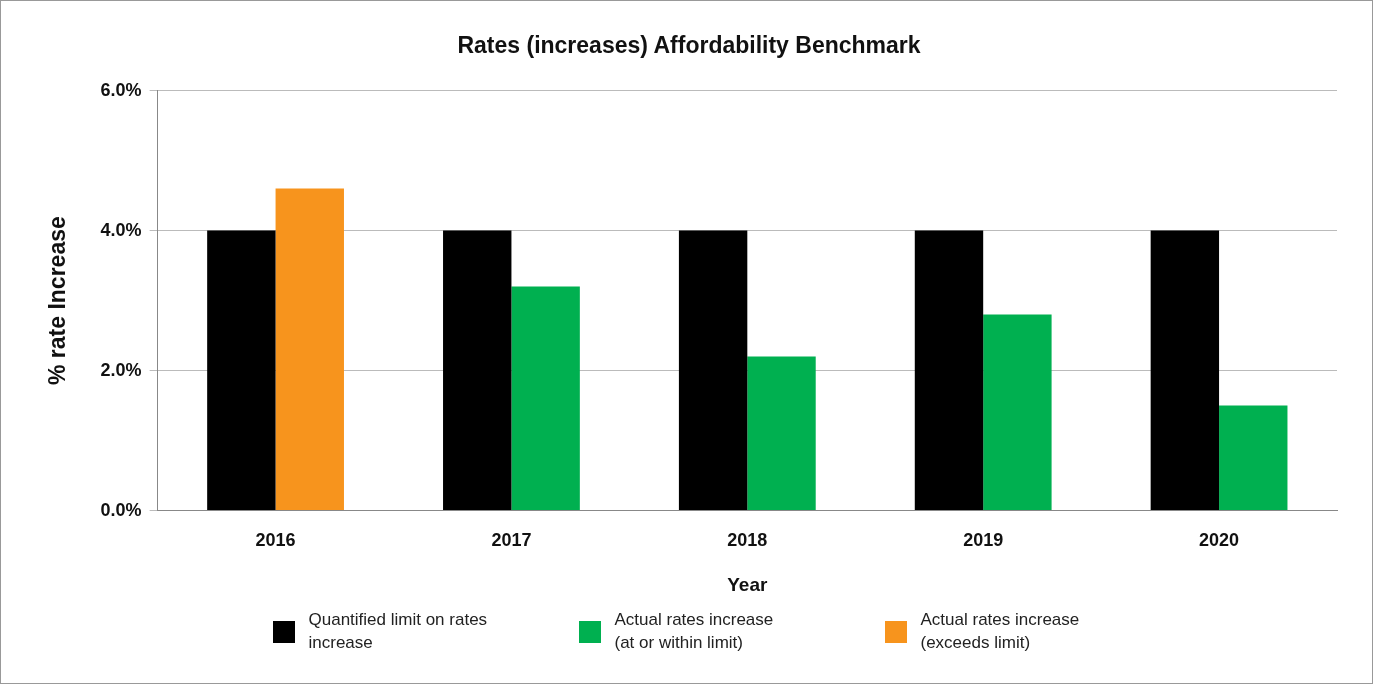 Image resolution: width=1373 pixels, height=684 pixels. Describe the element at coordinates (121, 369) in the screenshot. I see `y-tick-label: 2.0%` at that location.